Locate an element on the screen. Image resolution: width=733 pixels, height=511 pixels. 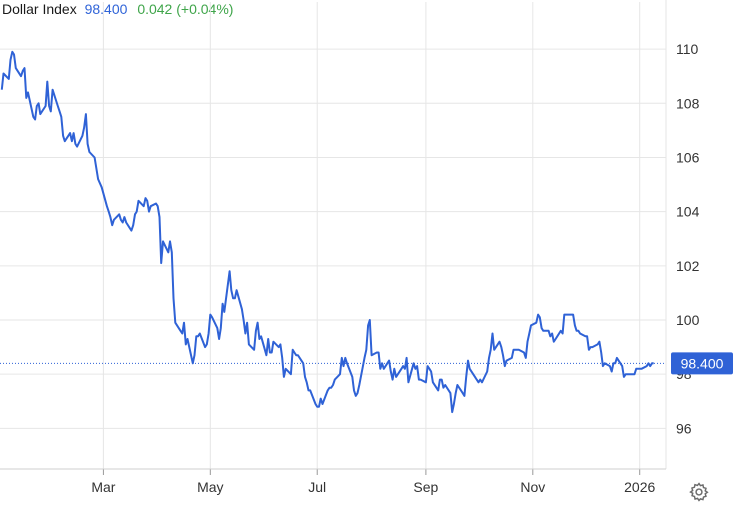
last-price-badge is located at coordinates (702, 363).